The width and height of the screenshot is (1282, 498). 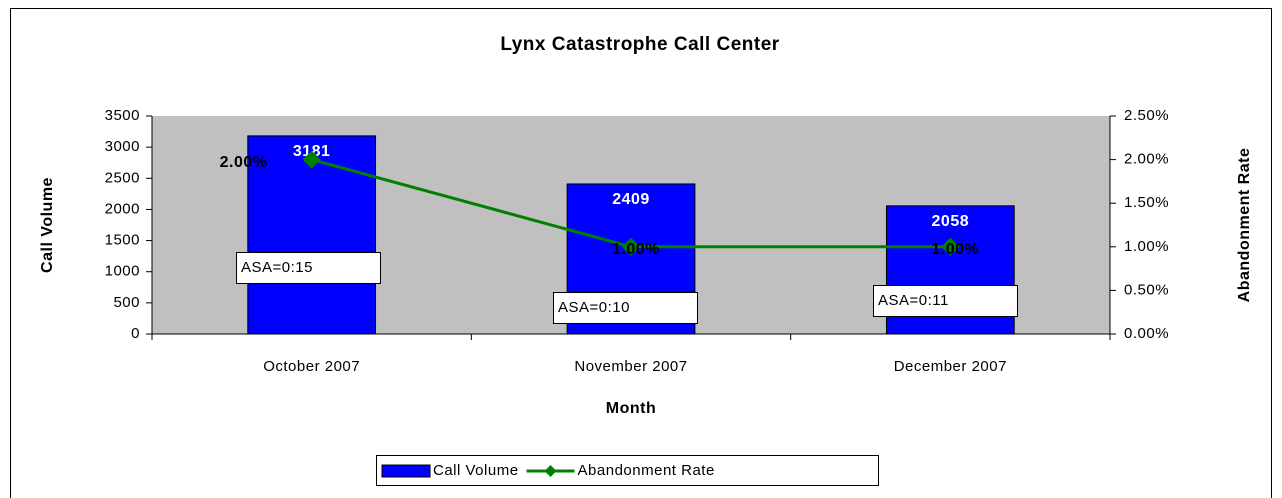 What do you see at coordinates (47, 225) in the screenshot?
I see `y-axis-label: Call Volume` at bounding box center [47, 225].